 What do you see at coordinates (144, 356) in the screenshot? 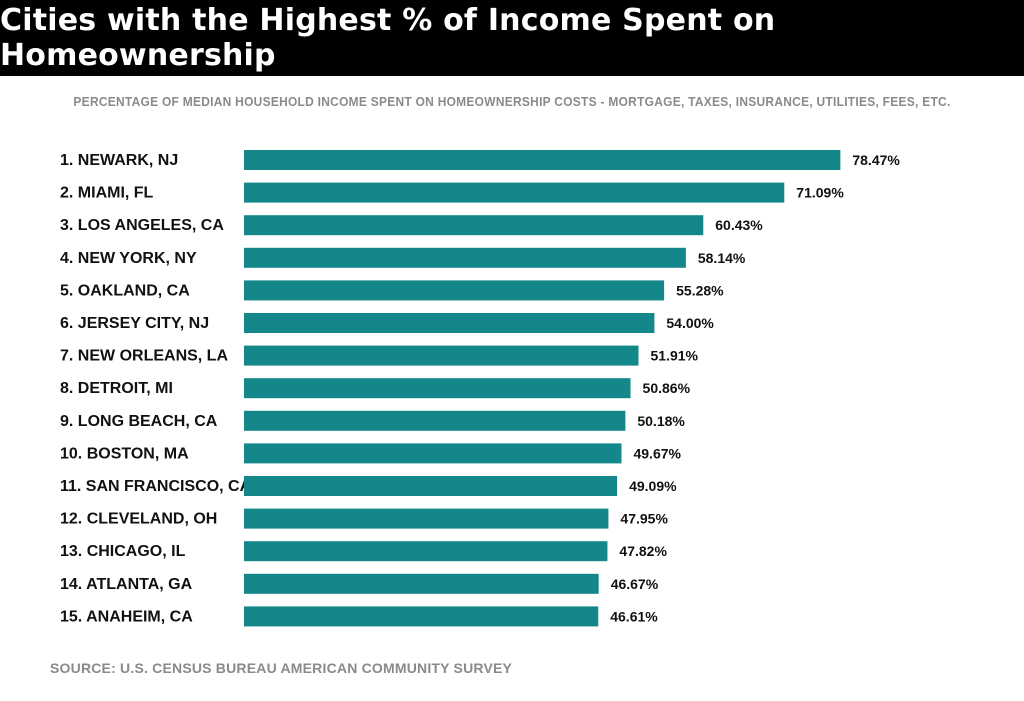
I see `category-label: 7. NEW ORLEANS, LA` at bounding box center [144, 356].